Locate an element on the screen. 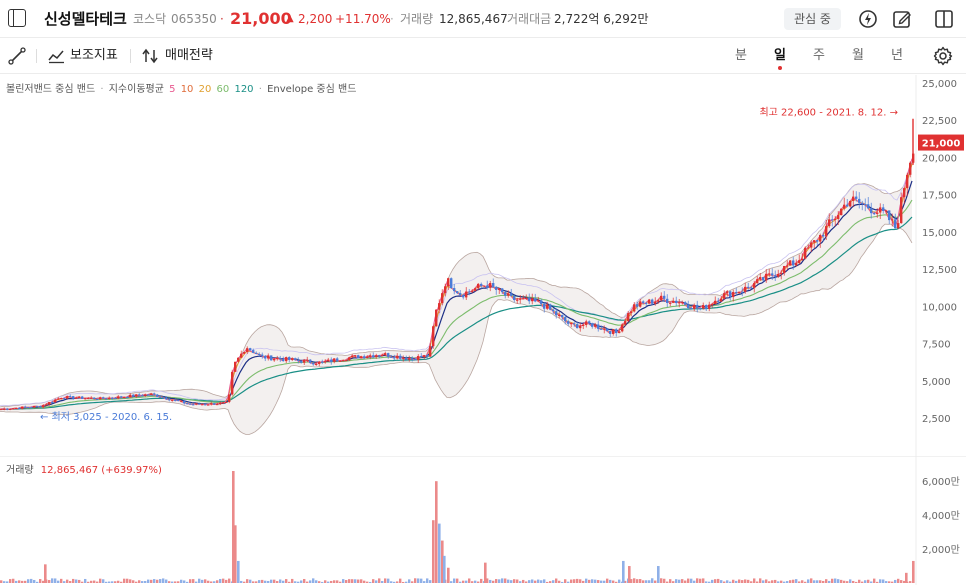 The image size is (966, 585). sidebar-toggle-icon is located at coordinates (17, 18).